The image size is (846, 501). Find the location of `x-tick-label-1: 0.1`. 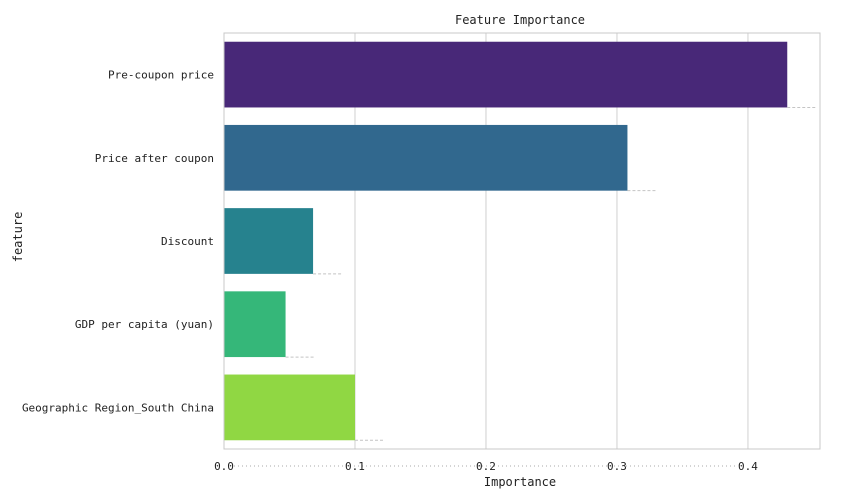

x-tick-label-1: 0.1 is located at coordinates (355, 466).